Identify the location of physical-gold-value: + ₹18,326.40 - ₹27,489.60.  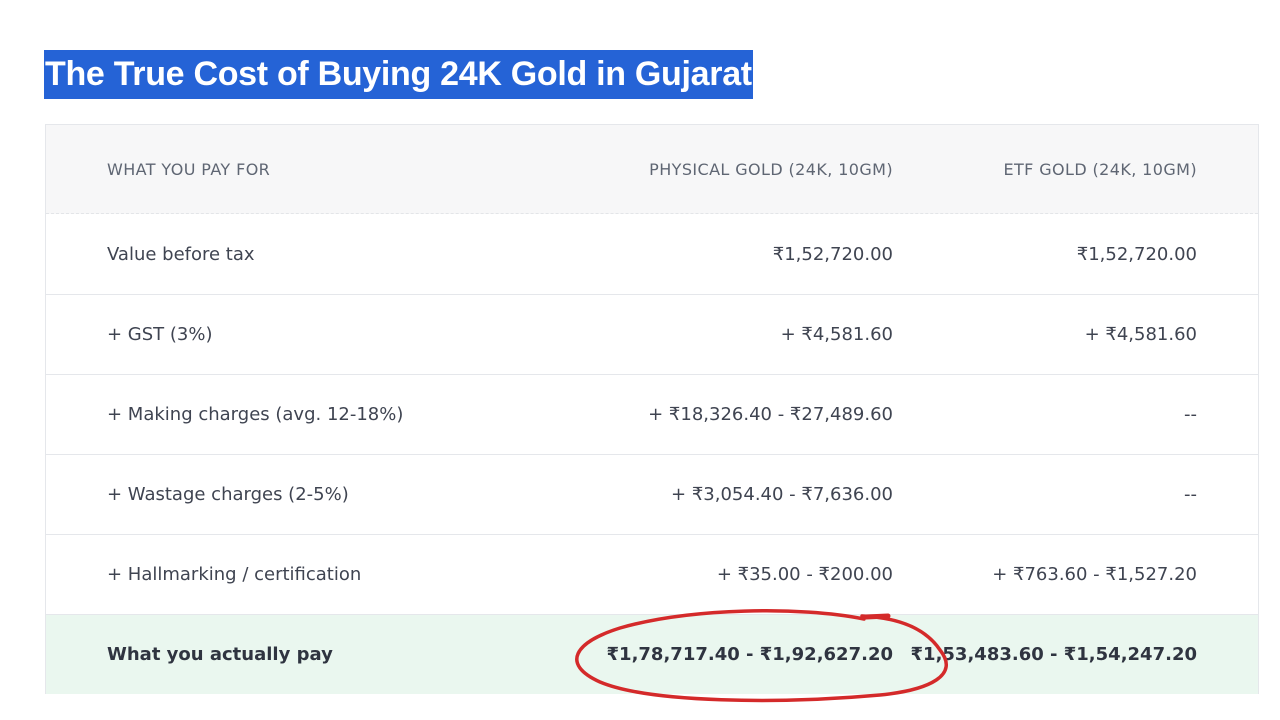
(770, 414).